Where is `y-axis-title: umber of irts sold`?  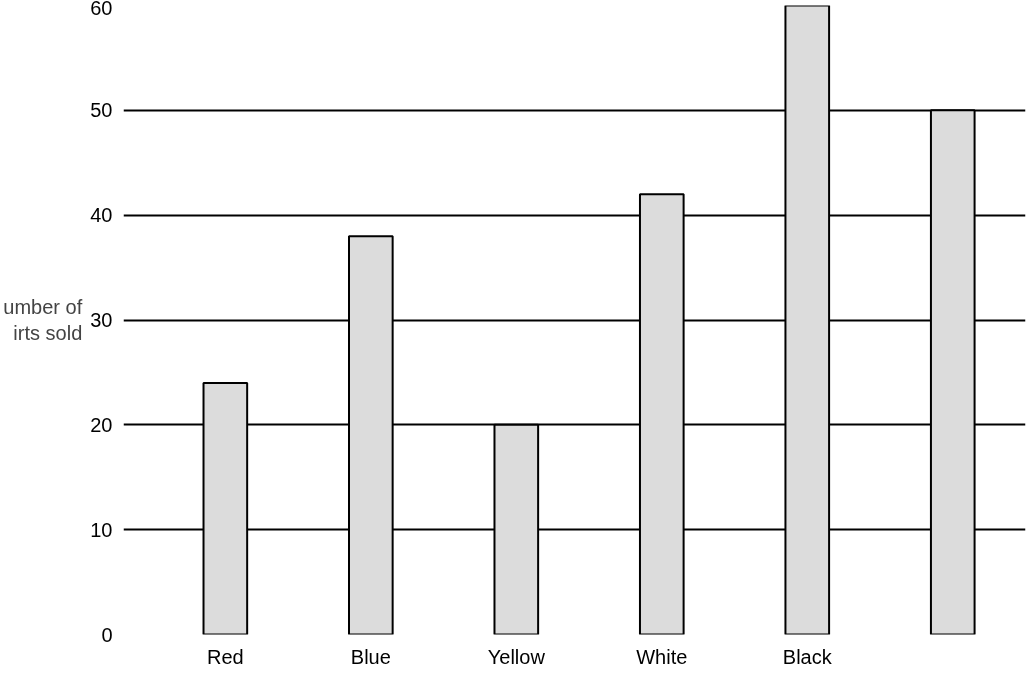
y-axis-title: umber of irts sold is located at coordinates (43, 320).